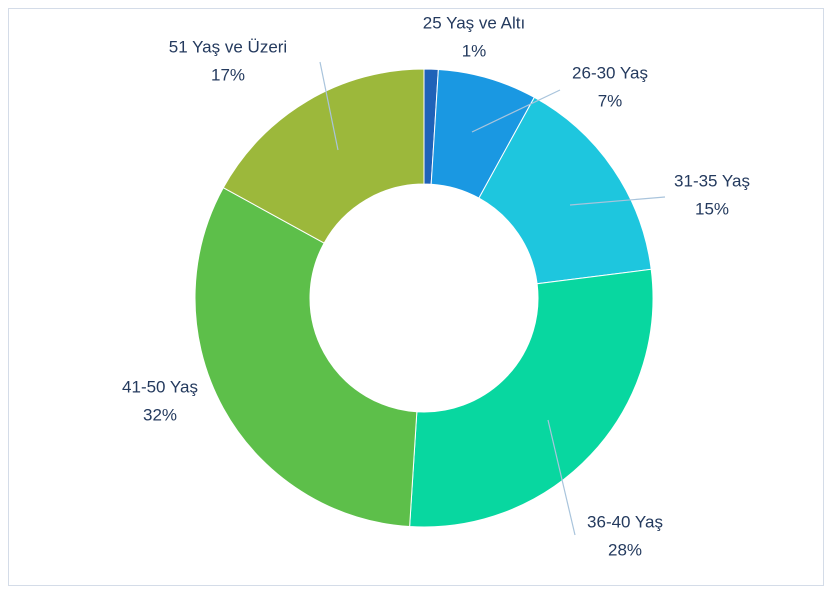 The image size is (832, 599). I want to click on slice-value-label: 17%, so click(228, 74).